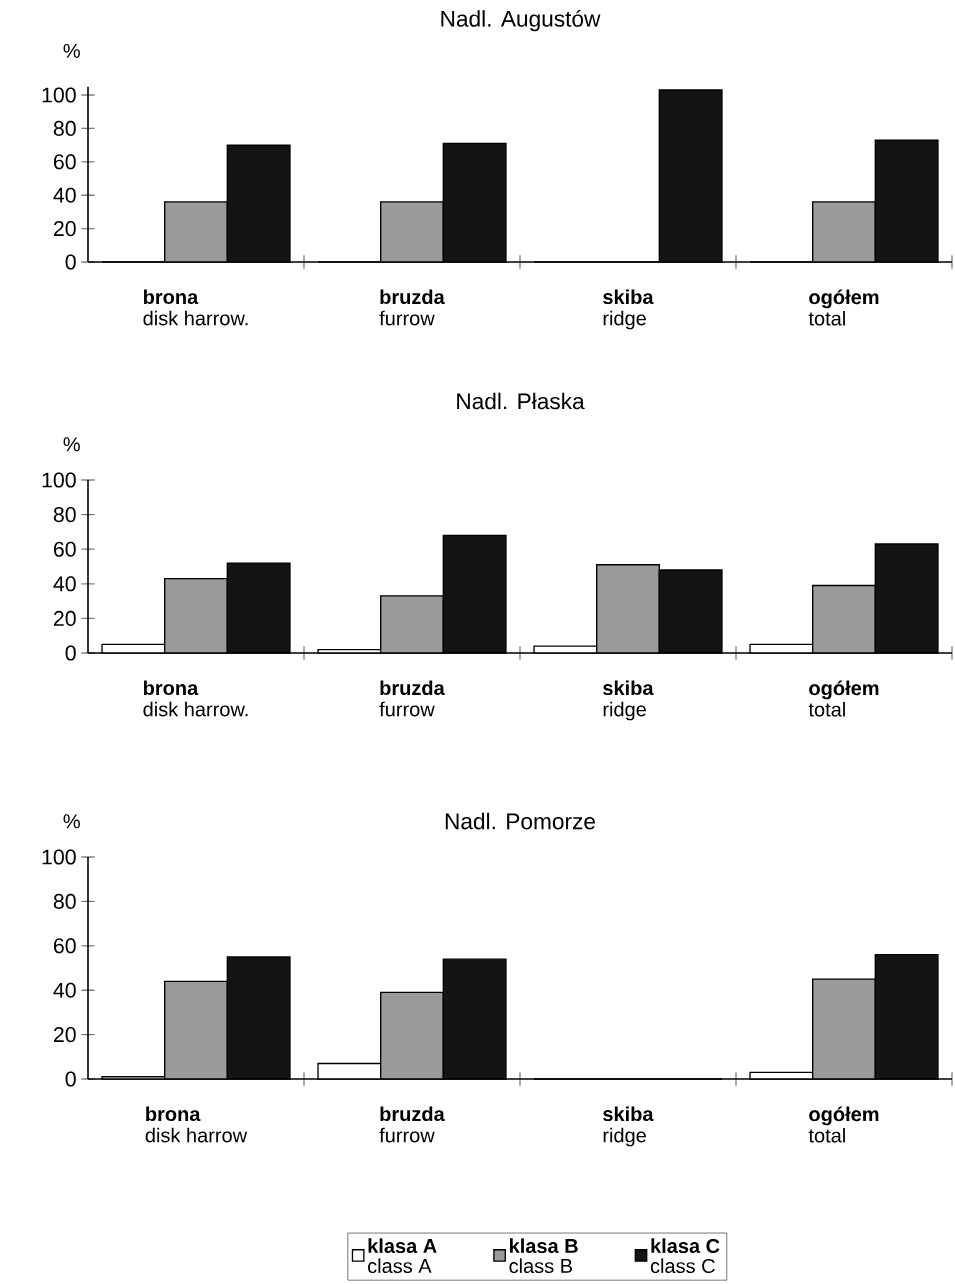 The image size is (955, 1284). What do you see at coordinates (543, 1256) in the screenshot?
I see `legend-label: klasa B class B` at bounding box center [543, 1256].